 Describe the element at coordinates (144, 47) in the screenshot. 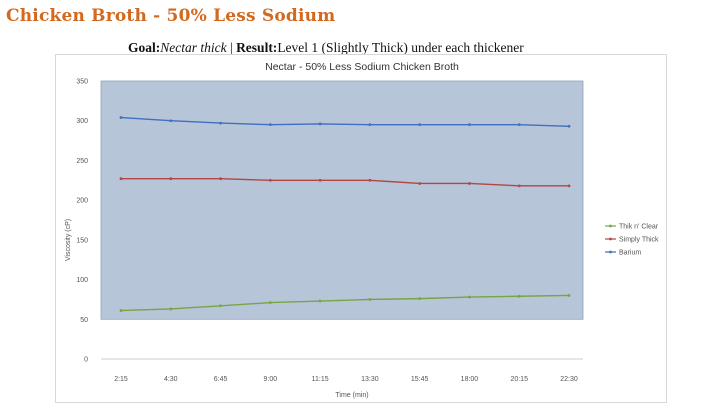

I see `goal-label: Goal:` at that location.